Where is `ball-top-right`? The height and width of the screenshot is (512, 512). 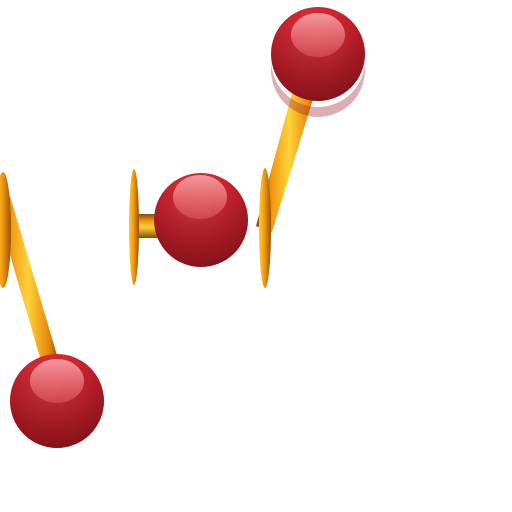
ball-top-right is located at coordinates (318, 62).